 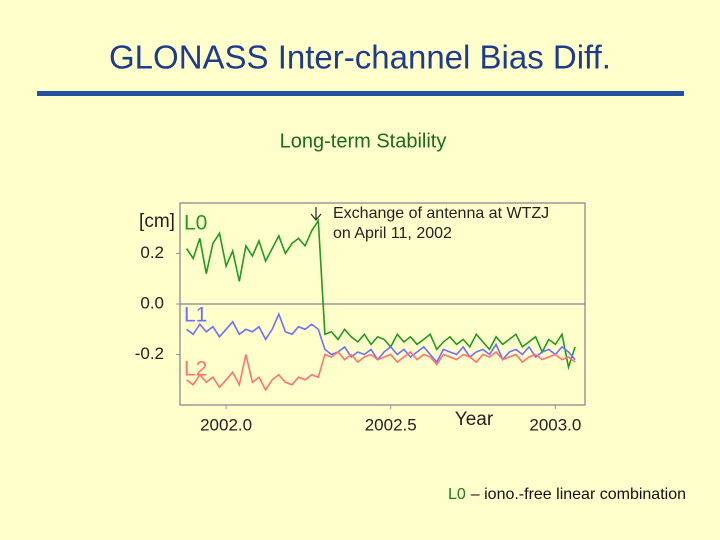 What do you see at coordinates (457, 494) in the screenshot?
I see `footnote-term: L0` at bounding box center [457, 494].